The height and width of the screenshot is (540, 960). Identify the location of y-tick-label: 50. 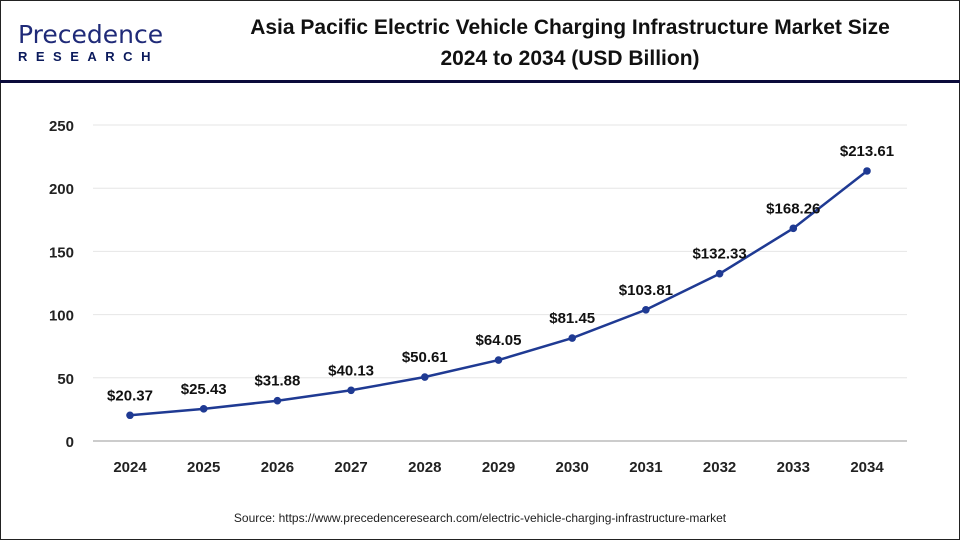
(65, 379).